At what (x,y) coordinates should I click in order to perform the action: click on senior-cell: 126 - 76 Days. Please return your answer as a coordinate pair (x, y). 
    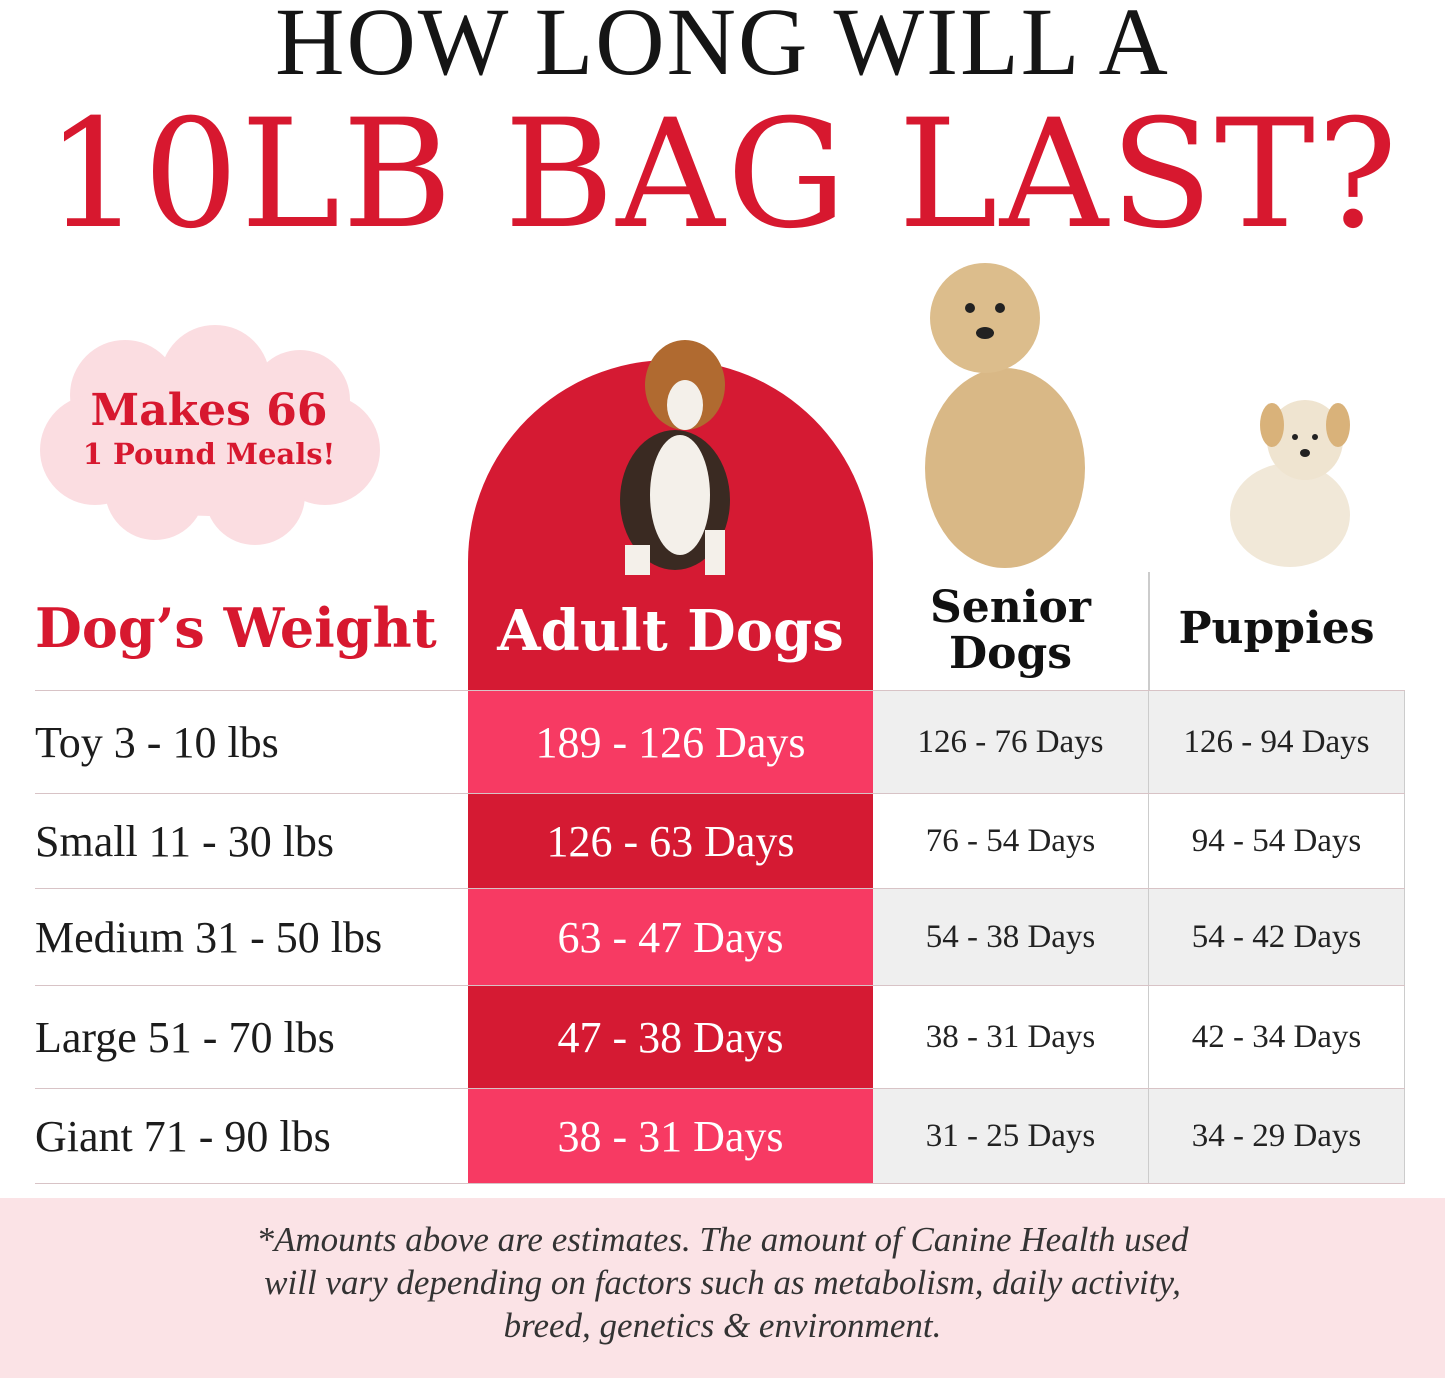
    Looking at the image, I should click on (1010, 742).